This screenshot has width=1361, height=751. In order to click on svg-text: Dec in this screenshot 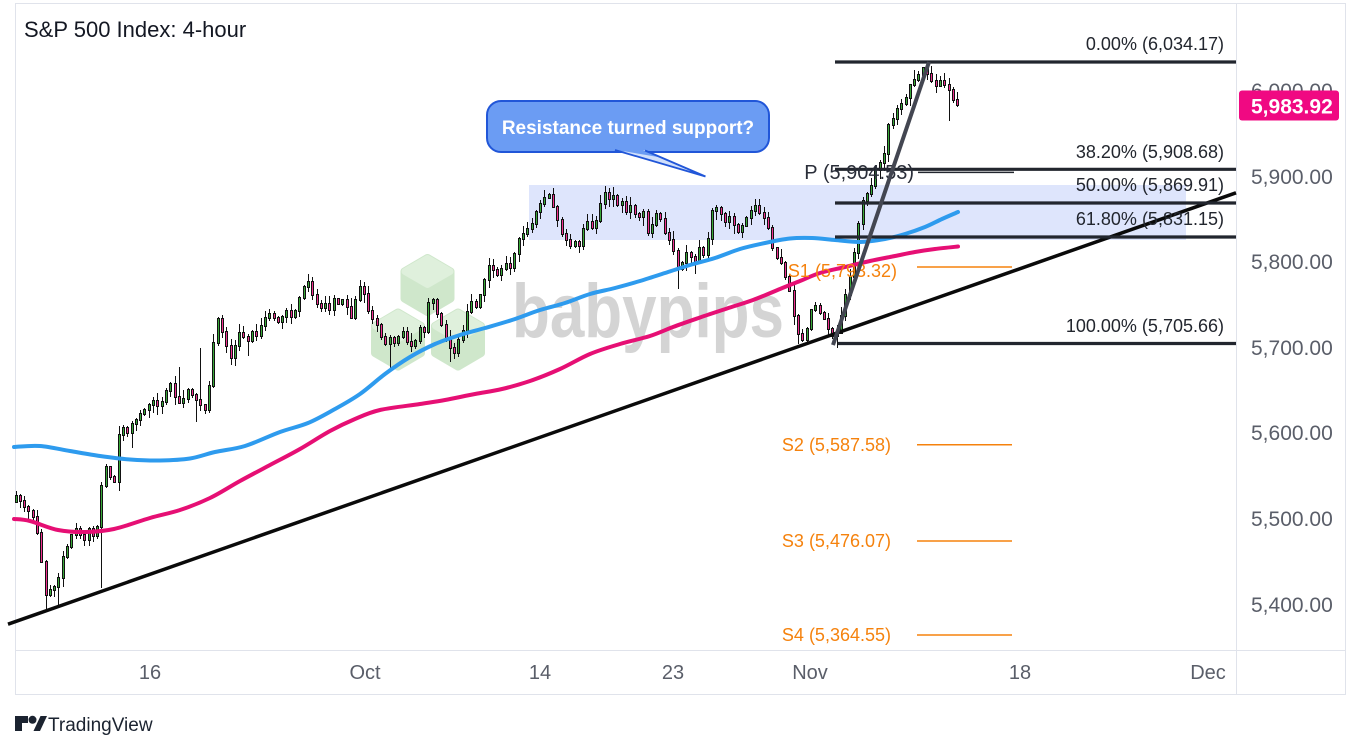, I will do `click(1208, 673)`.